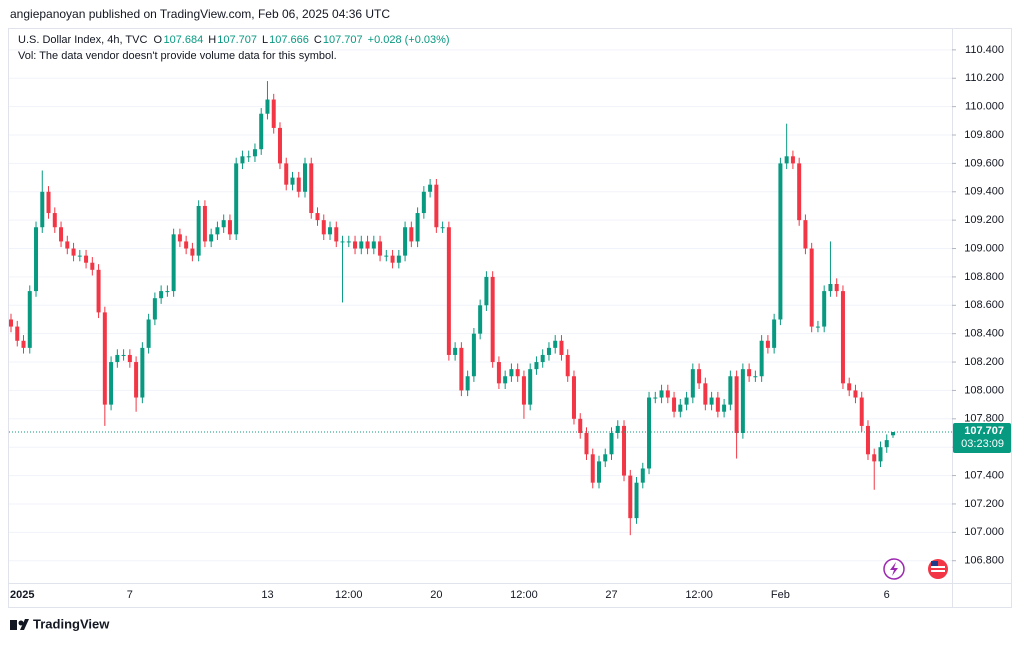 Image resolution: width=1024 pixels, height=646 pixels. Describe the element at coordinates (265, 40) in the screenshot. I see `ohlc-key: L` at that location.